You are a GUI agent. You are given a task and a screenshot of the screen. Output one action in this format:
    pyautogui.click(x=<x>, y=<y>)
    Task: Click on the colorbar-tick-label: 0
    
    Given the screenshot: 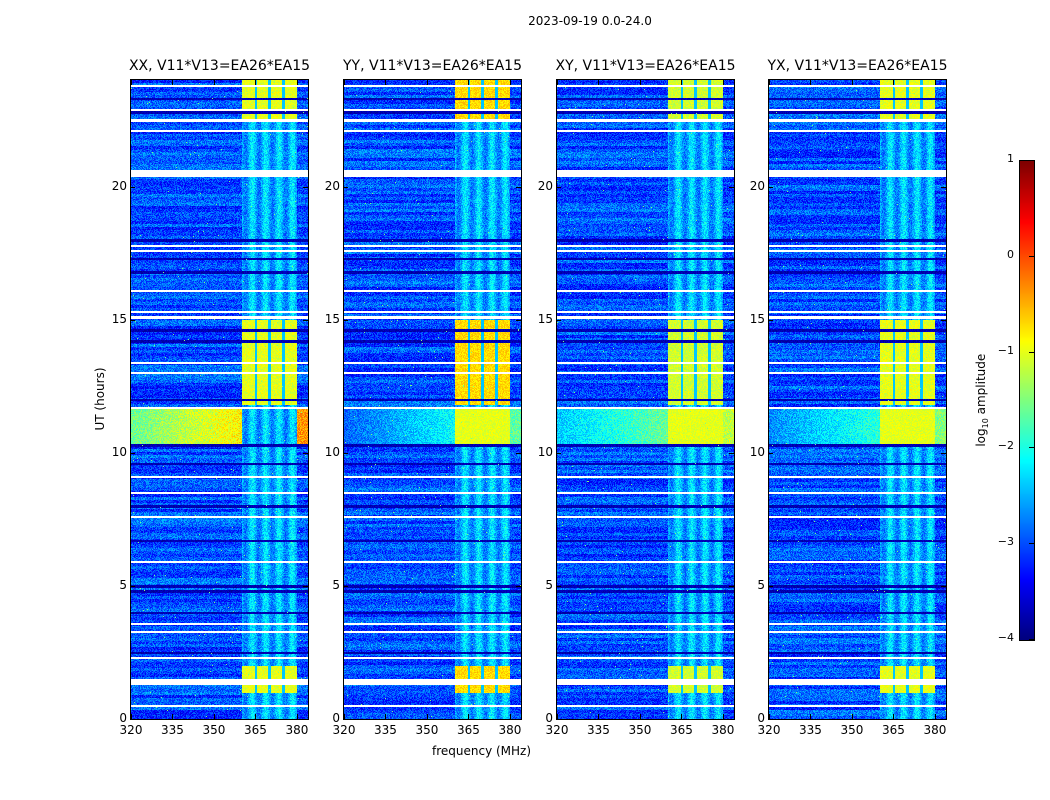 What is the action you would take?
    pyautogui.click(x=1010, y=254)
    